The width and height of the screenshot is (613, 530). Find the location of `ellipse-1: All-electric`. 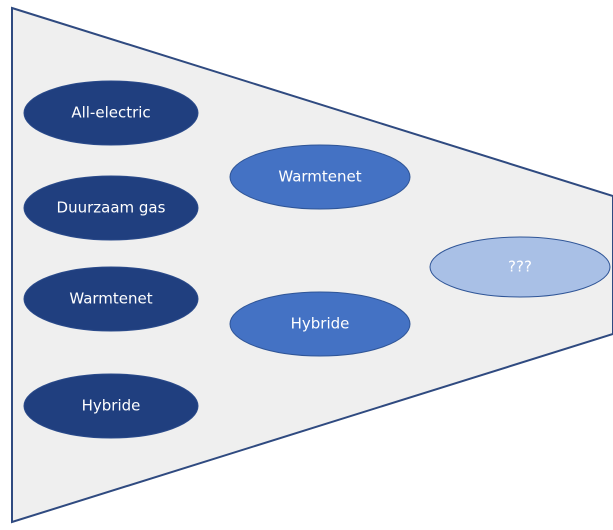

ellipse-1: All-electric is located at coordinates (111, 113).